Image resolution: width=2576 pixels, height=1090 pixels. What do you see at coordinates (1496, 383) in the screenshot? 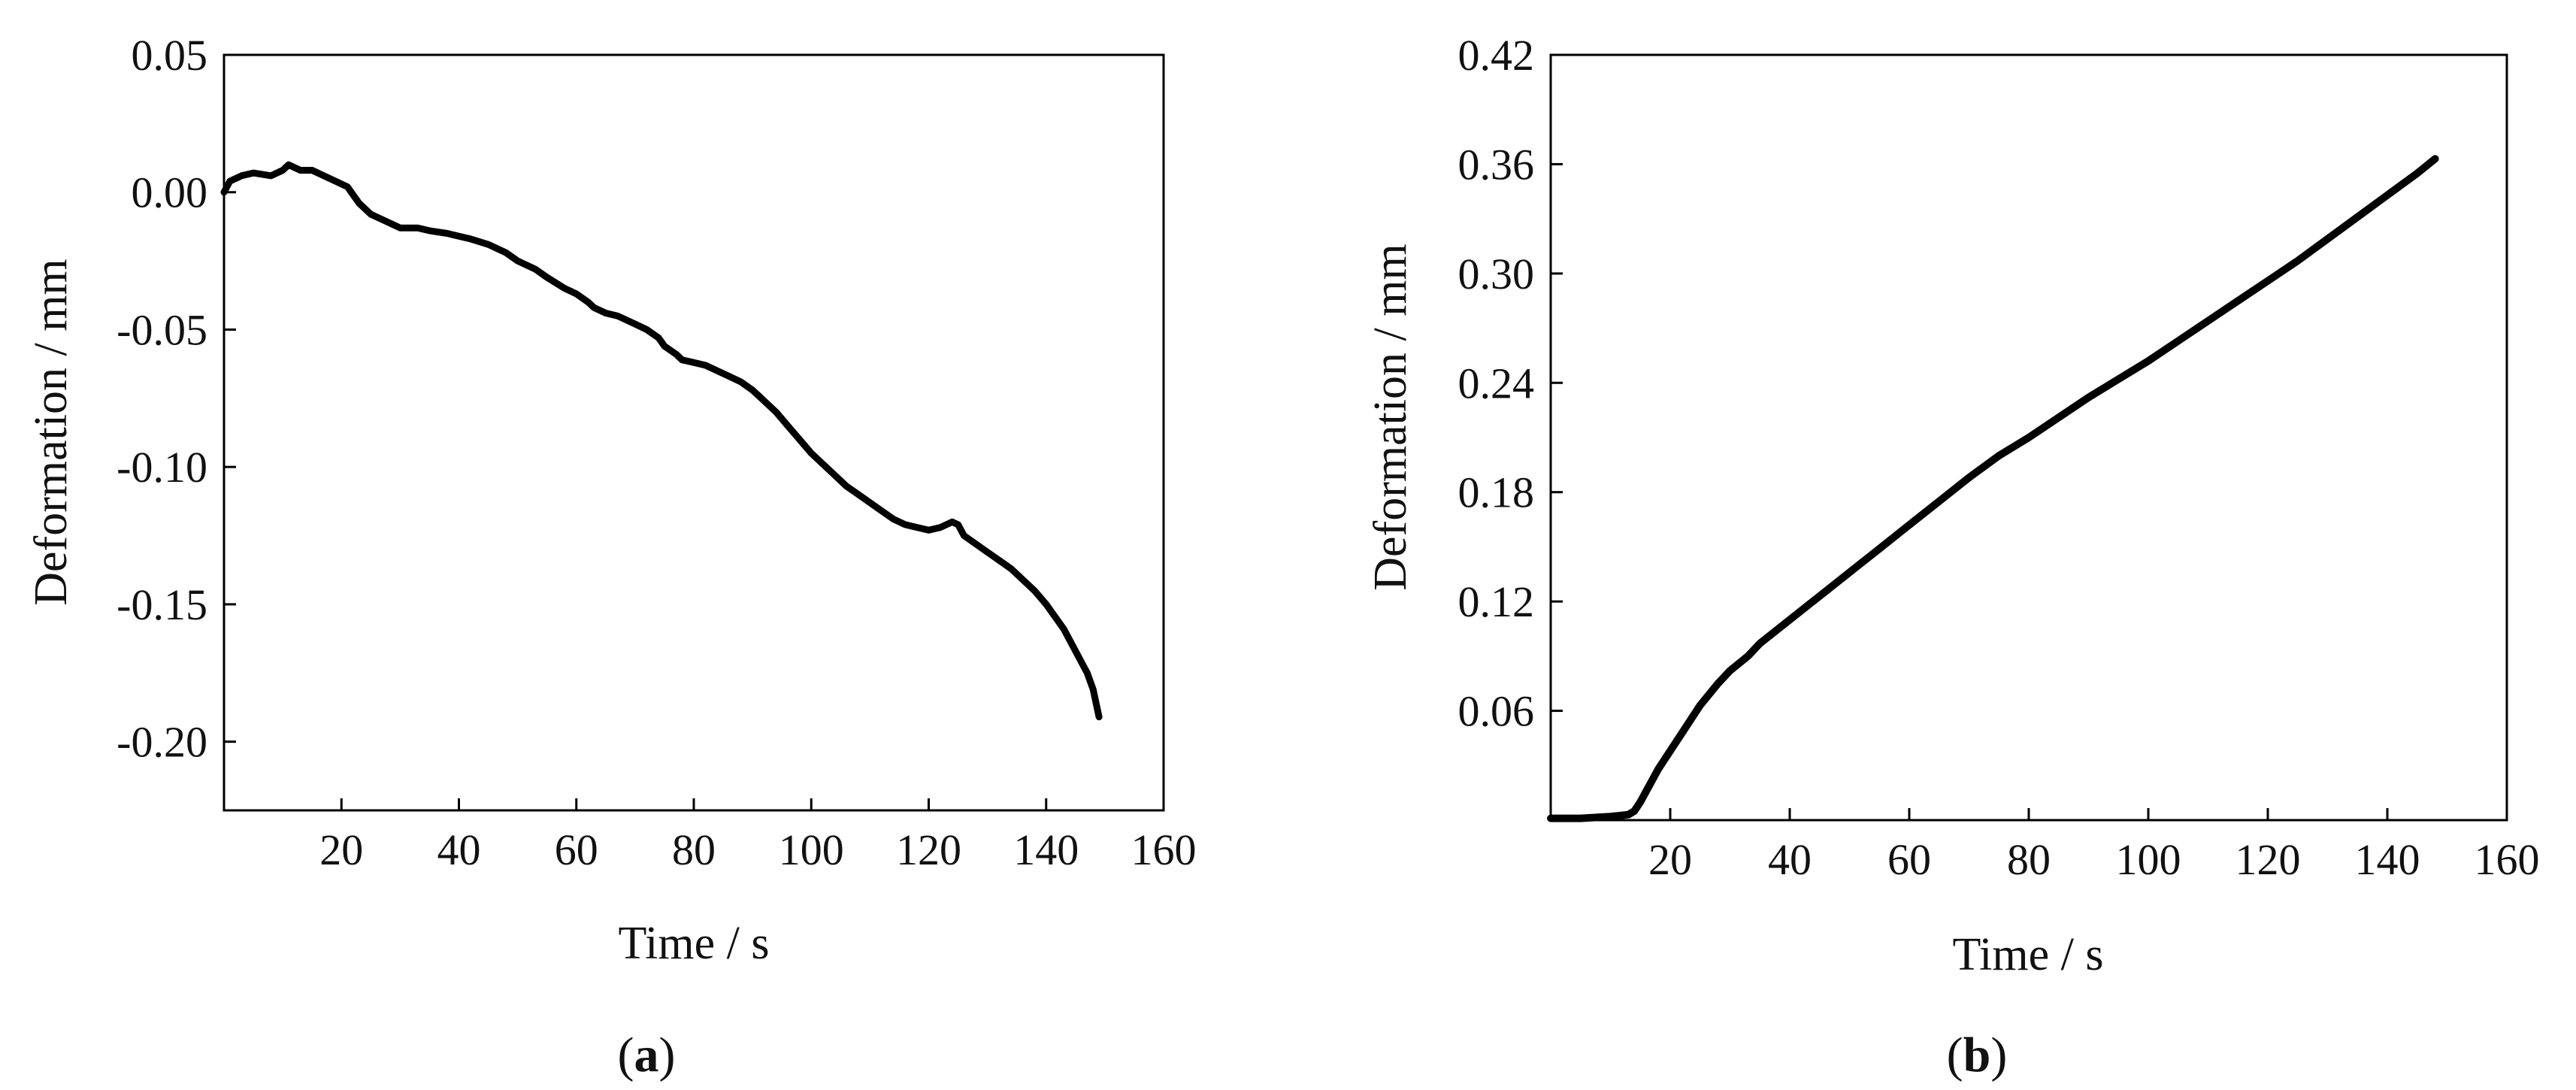
I see `y-tick-label: 0.24` at bounding box center [1496, 383].